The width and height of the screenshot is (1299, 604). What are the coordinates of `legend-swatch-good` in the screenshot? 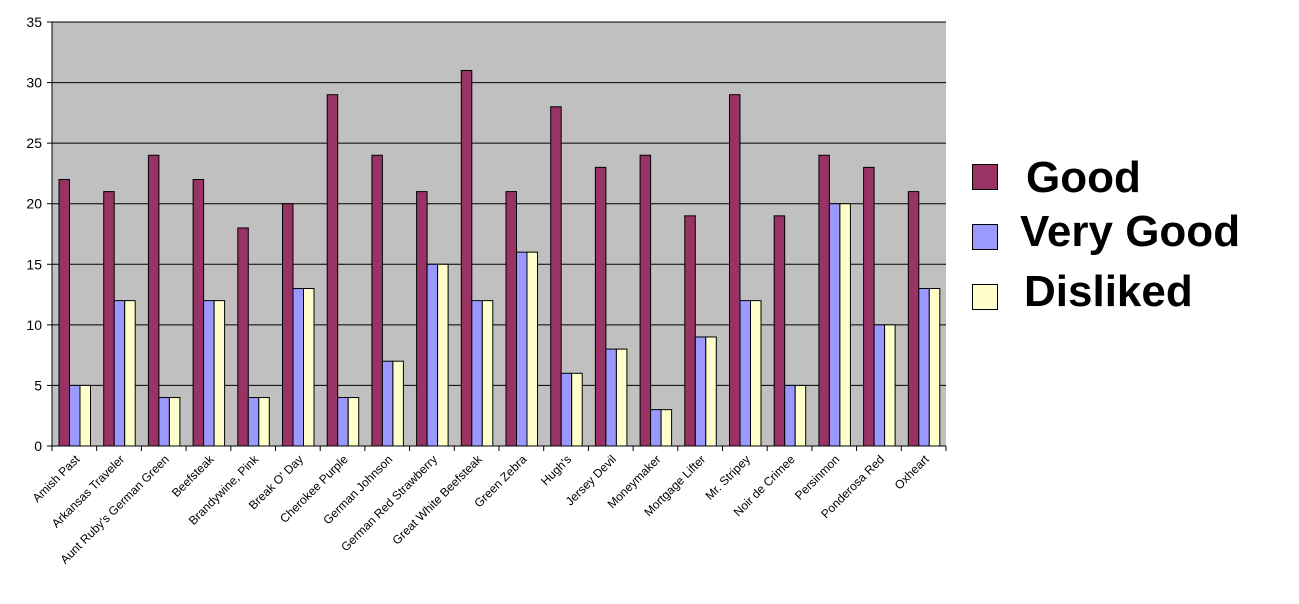 It's located at (985, 177).